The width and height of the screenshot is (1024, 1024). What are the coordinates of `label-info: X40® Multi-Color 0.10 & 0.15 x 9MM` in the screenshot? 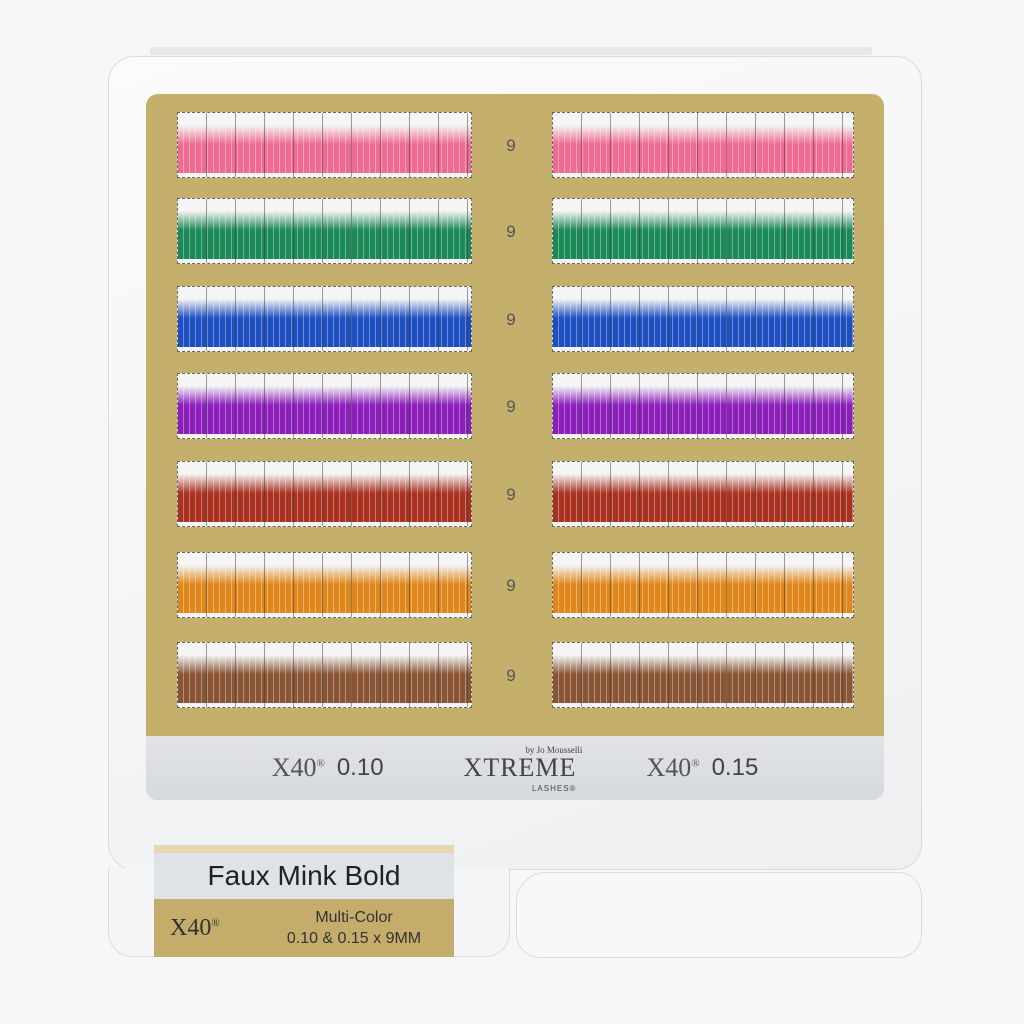 It's located at (304, 928).